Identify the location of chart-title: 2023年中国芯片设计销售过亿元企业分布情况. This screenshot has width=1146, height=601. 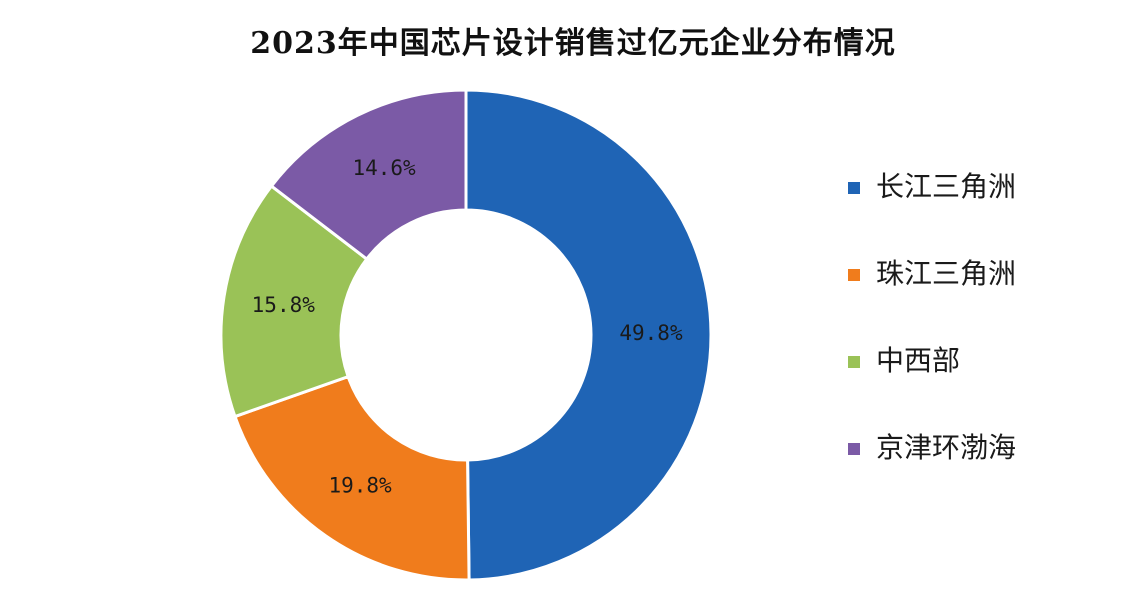
(573, 43).